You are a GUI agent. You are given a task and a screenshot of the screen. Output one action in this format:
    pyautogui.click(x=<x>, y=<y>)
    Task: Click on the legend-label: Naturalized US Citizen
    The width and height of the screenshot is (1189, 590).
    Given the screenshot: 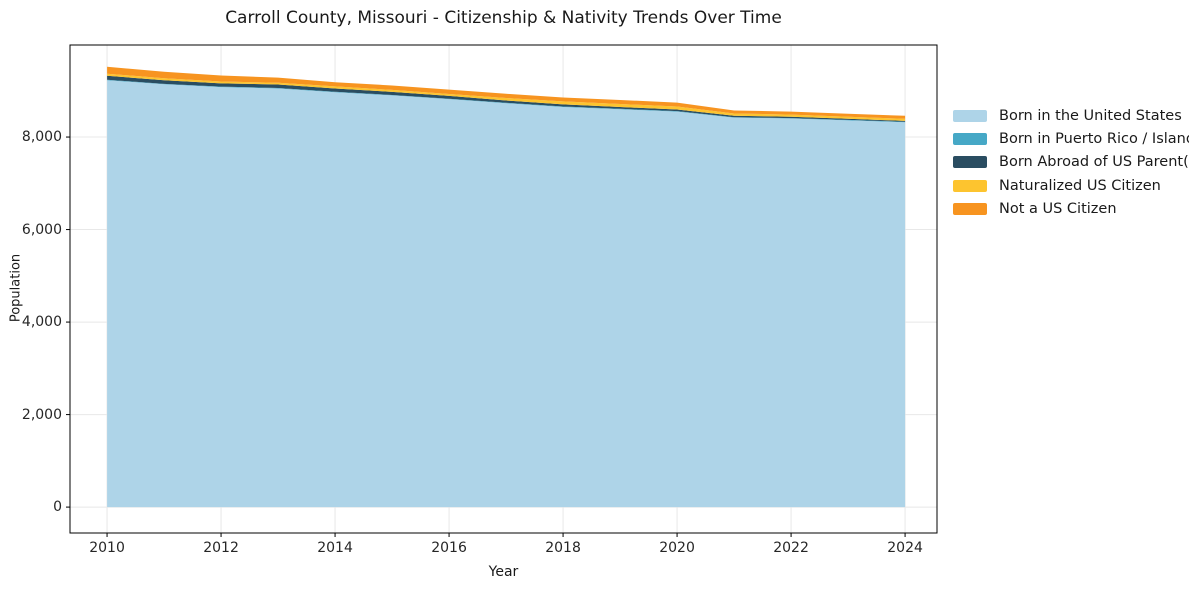 What is the action you would take?
    pyautogui.click(x=1080, y=185)
    